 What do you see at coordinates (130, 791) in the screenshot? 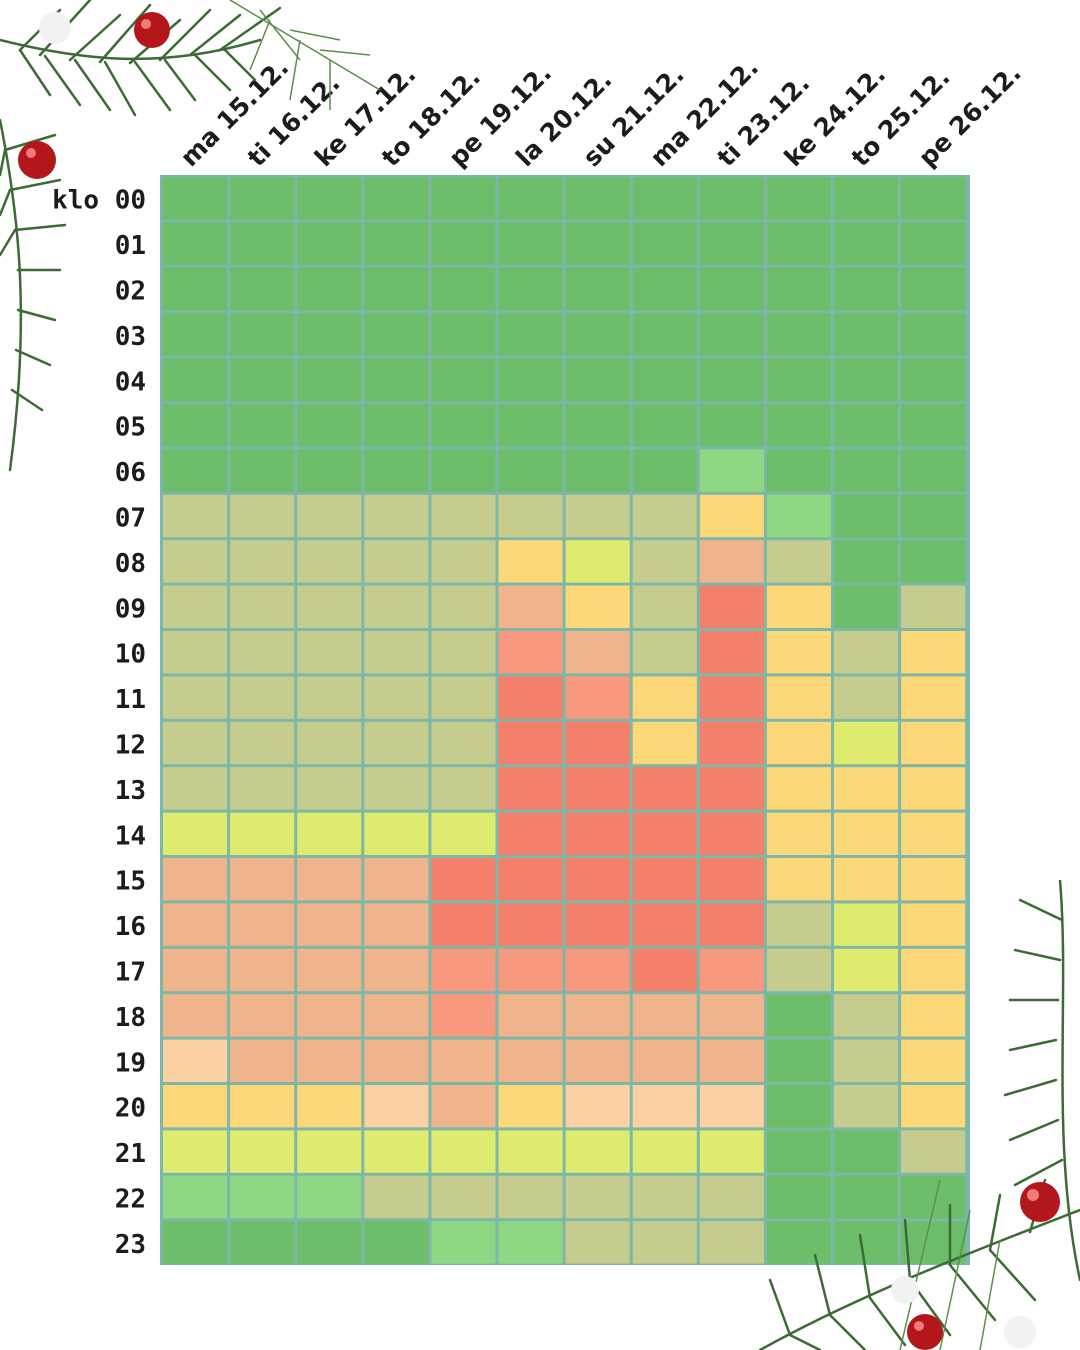
I see `hour-label-13: 13` at bounding box center [130, 791].